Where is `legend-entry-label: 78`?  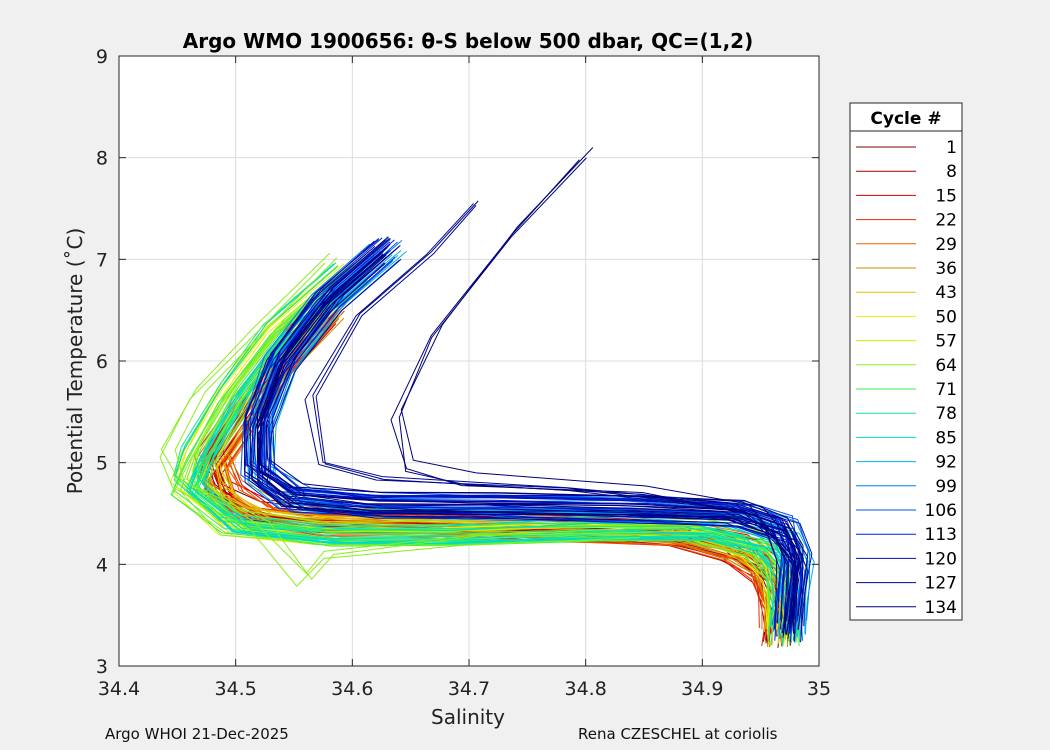
legend-entry-label: 78 is located at coordinates (946, 414).